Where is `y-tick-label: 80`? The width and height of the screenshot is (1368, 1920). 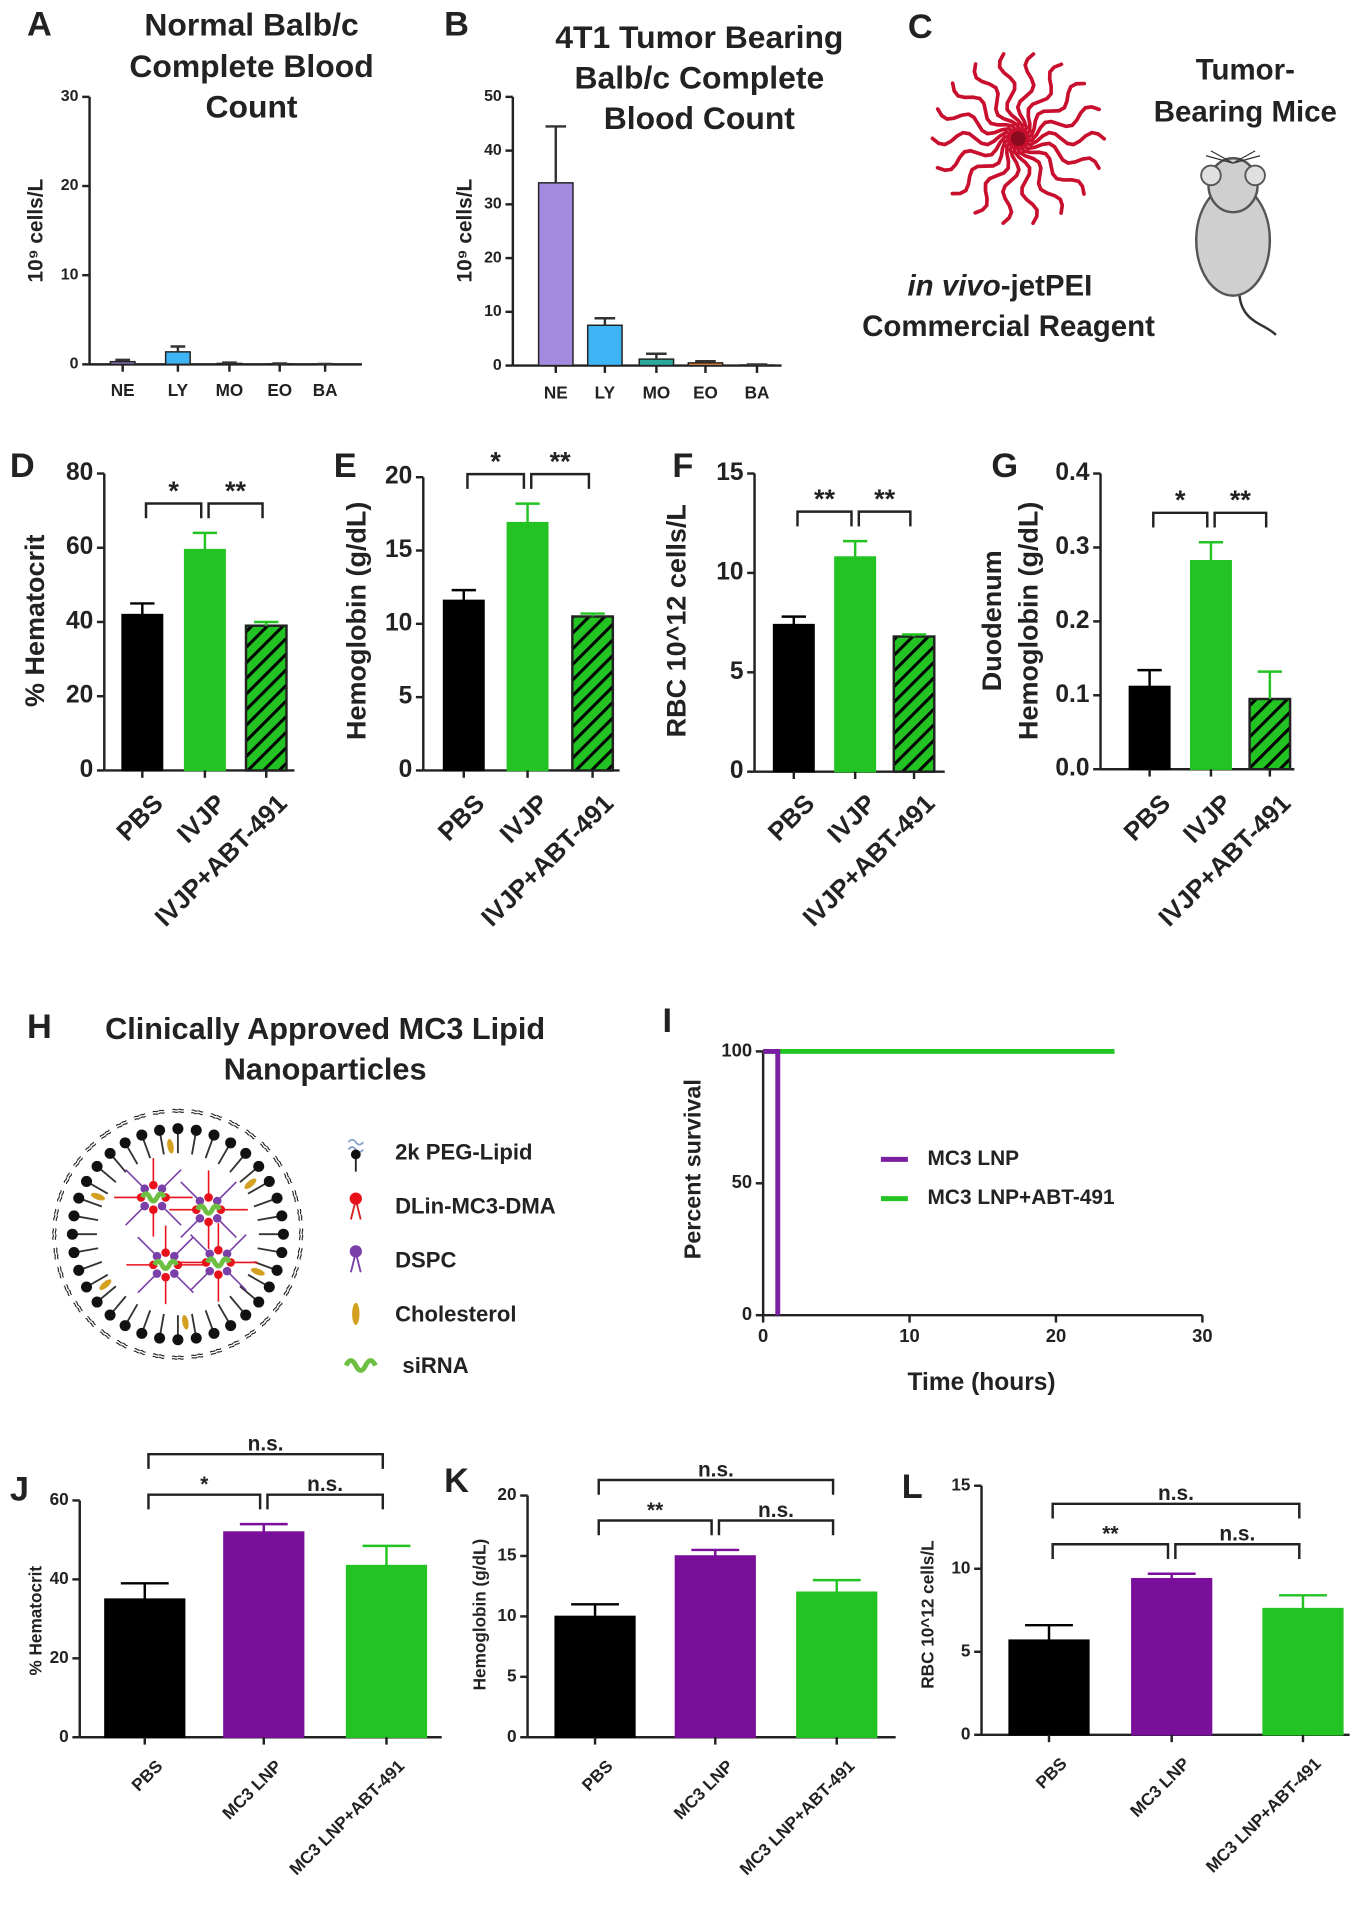
y-tick-label: 80 is located at coordinates (79, 472).